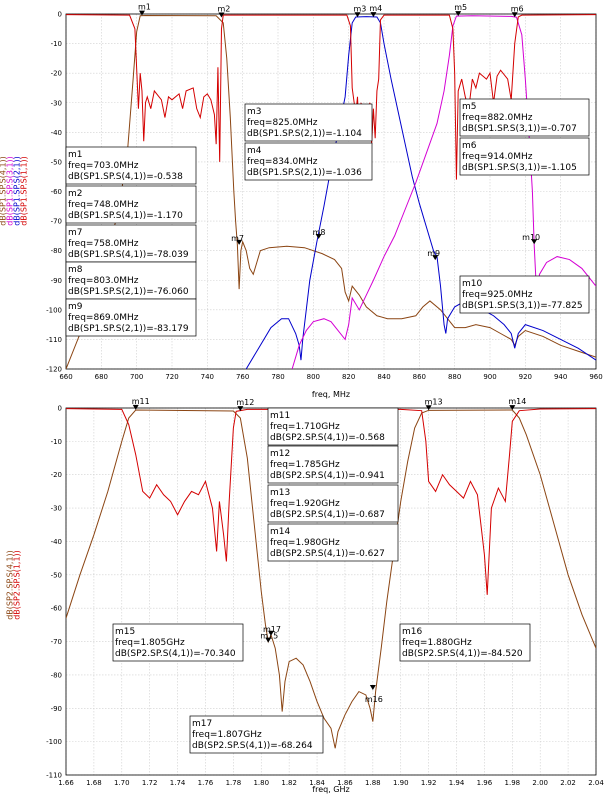 The width and height of the screenshot is (604, 798). Describe the element at coordinates (560, 377) in the screenshot. I see `x-tick-label: 940` at that location.